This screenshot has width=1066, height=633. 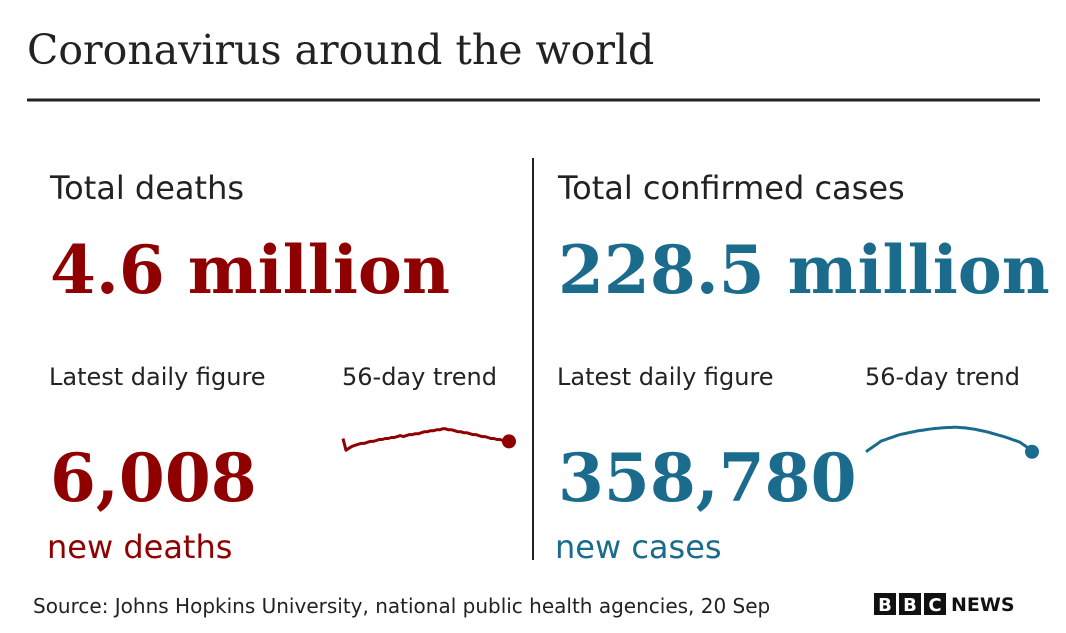 What do you see at coordinates (638, 547) in the screenshot?
I see `daily-unit: new cases` at bounding box center [638, 547].